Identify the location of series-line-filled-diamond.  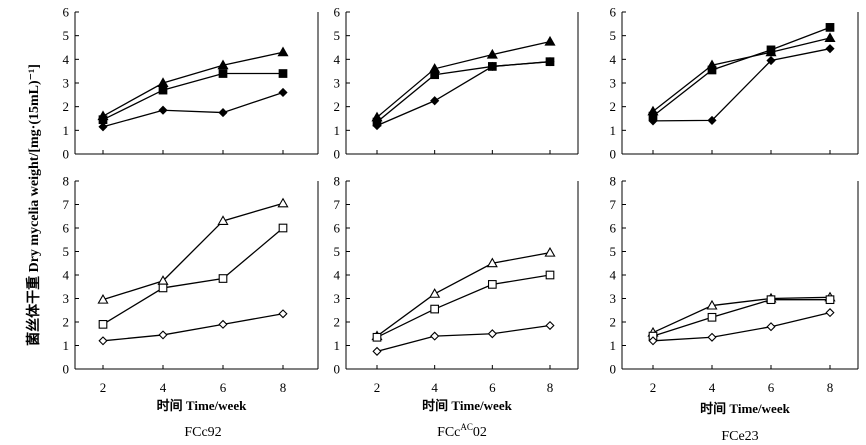
(463, 94).